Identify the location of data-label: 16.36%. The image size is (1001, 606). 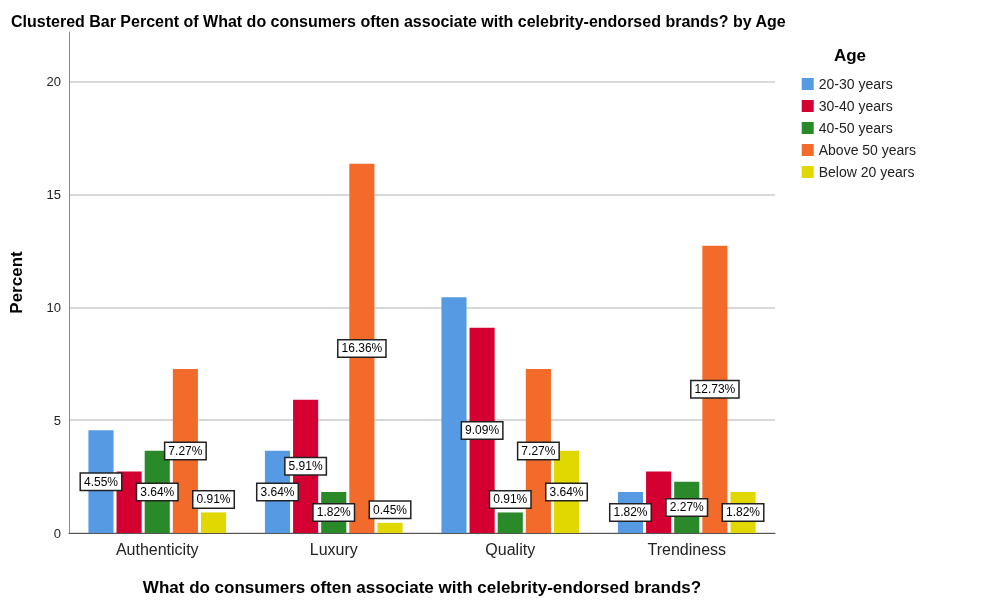
(362, 348).